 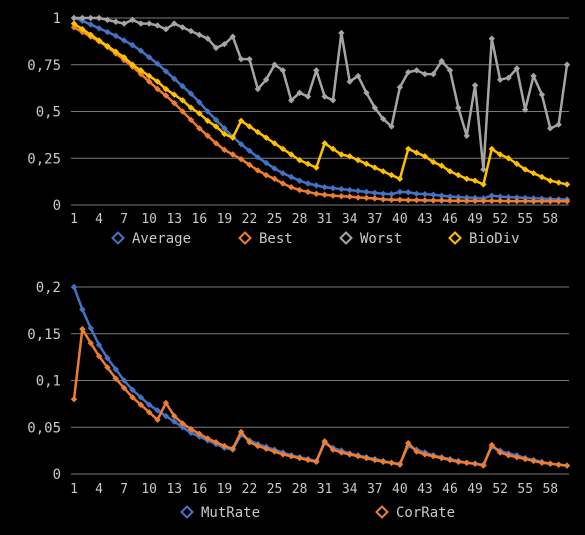 I want to click on legend-item-best: Best, so click(x=265, y=239).